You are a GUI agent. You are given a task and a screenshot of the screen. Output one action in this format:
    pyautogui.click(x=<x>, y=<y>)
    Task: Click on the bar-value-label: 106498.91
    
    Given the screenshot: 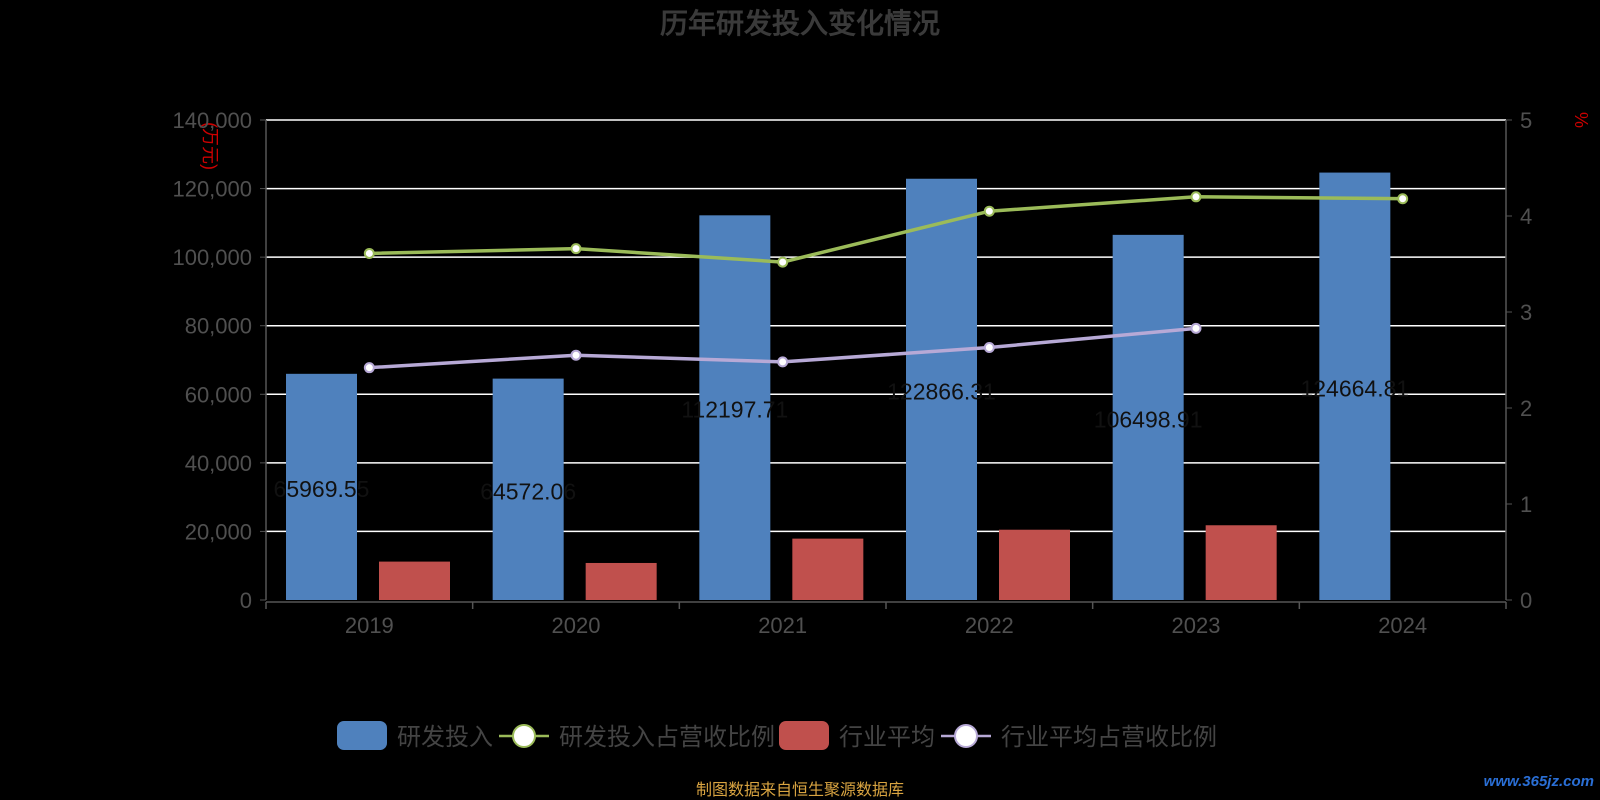 What is the action you would take?
    pyautogui.click(x=1148, y=419)
    